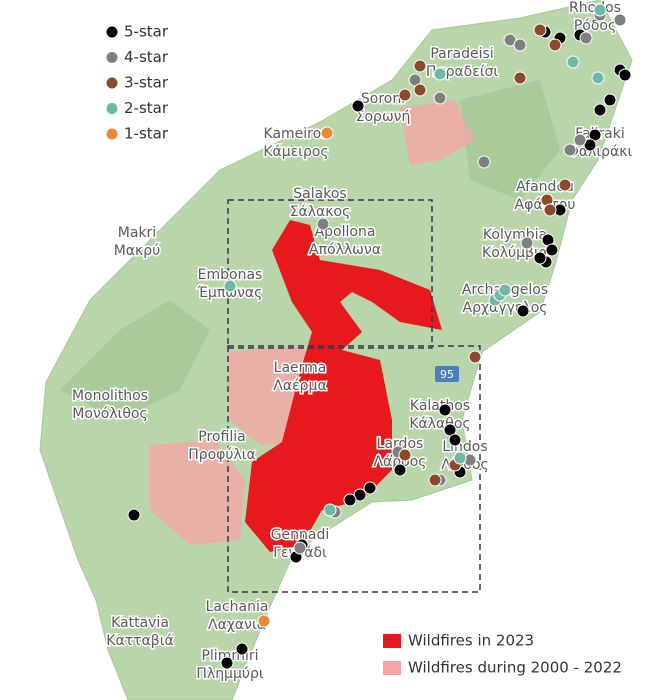 Image resolution: width=660 pixels, height=700 pixels. Describe the element at coordinates (461, 54) in the screenshot. I see `place-name: Paradeisi` at that location.